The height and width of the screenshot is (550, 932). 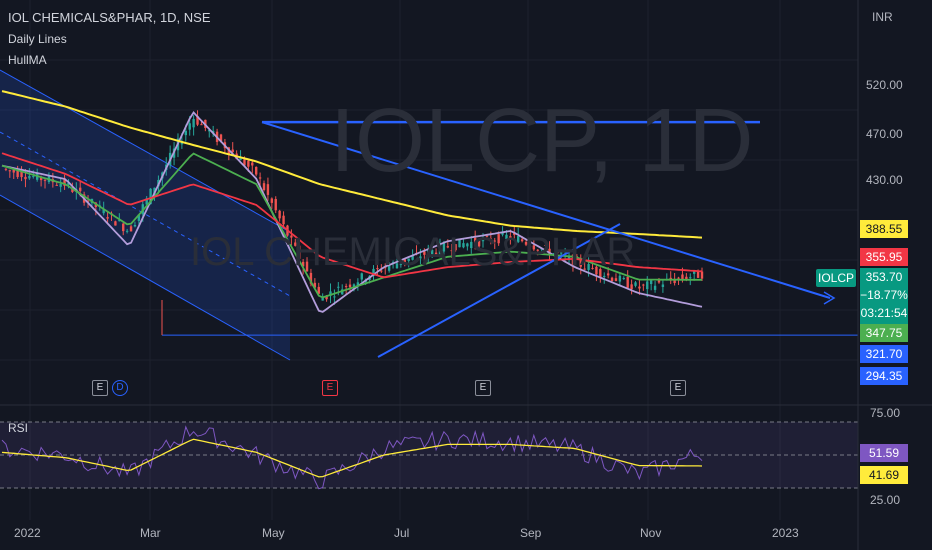 I want to click on last-price-block, so click(x=884, y=296).